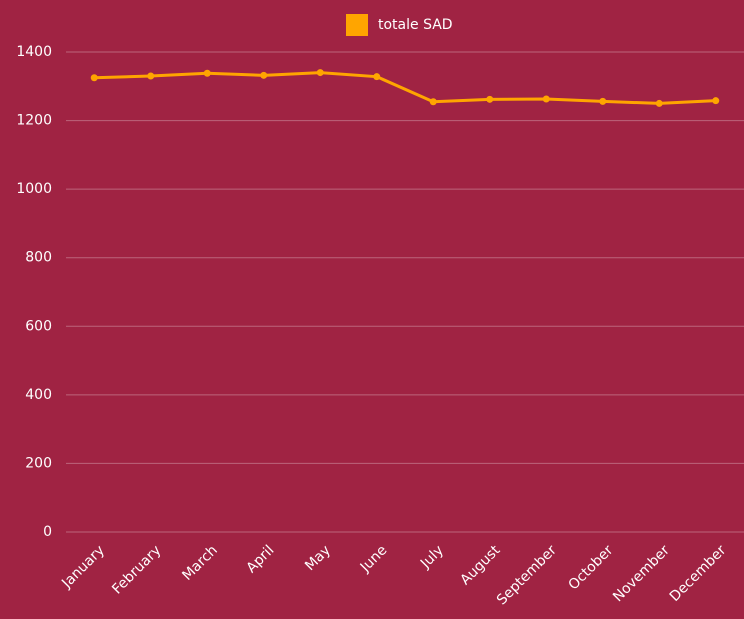 The image size is (744, 619). I want to click on legend-label: totale SAD, so click(415, 25).